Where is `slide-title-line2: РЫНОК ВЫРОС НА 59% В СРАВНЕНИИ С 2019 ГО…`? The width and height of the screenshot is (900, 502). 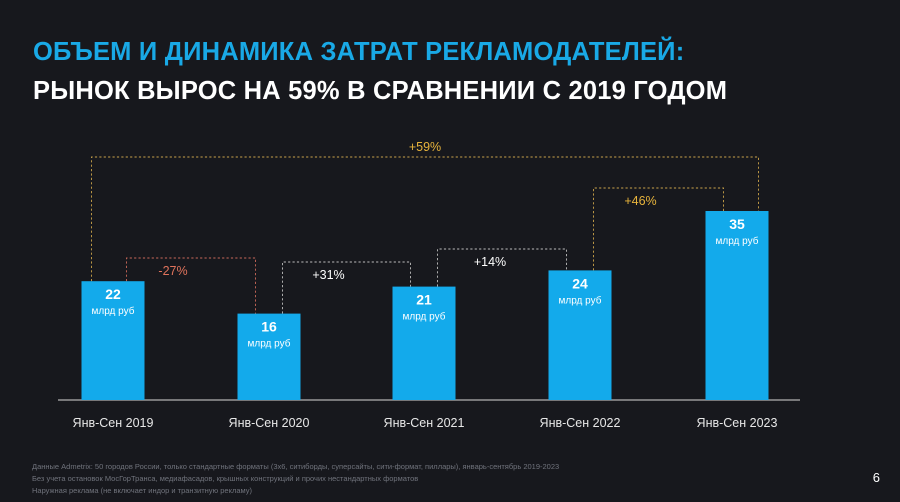 slide-title-line2: РЫНОК ВЫРОС НА 59% В СРАВНЕНИИ С 2019 ГО… is located at coordinates (380, 91).